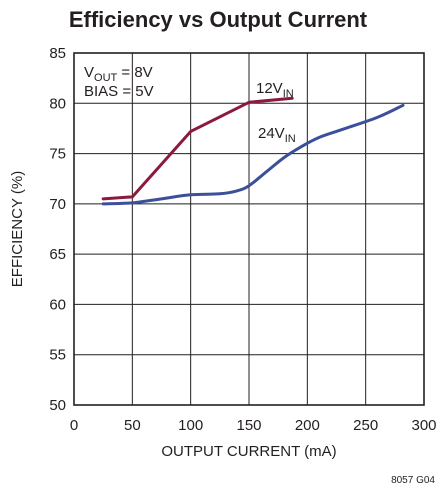 The width and height of the screenshot is (442, 489). I want to click on y-tick-label: 70, so click(57, 204).